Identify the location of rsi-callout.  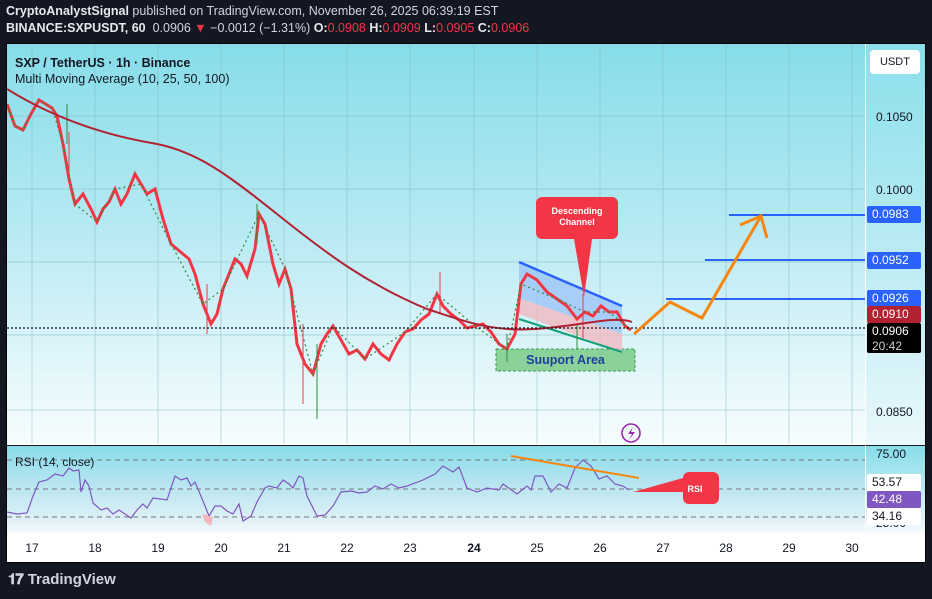
(676, 488).